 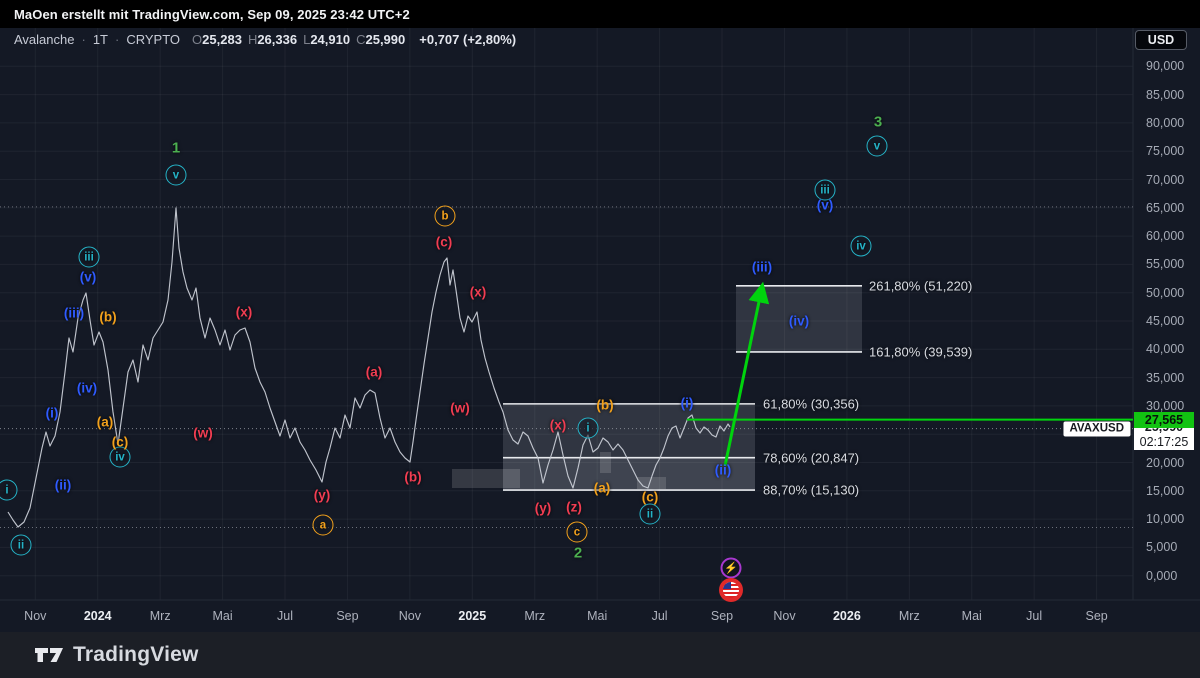 I want to click on event-lightning-icon: ⚡, so click(x=731, y=568).